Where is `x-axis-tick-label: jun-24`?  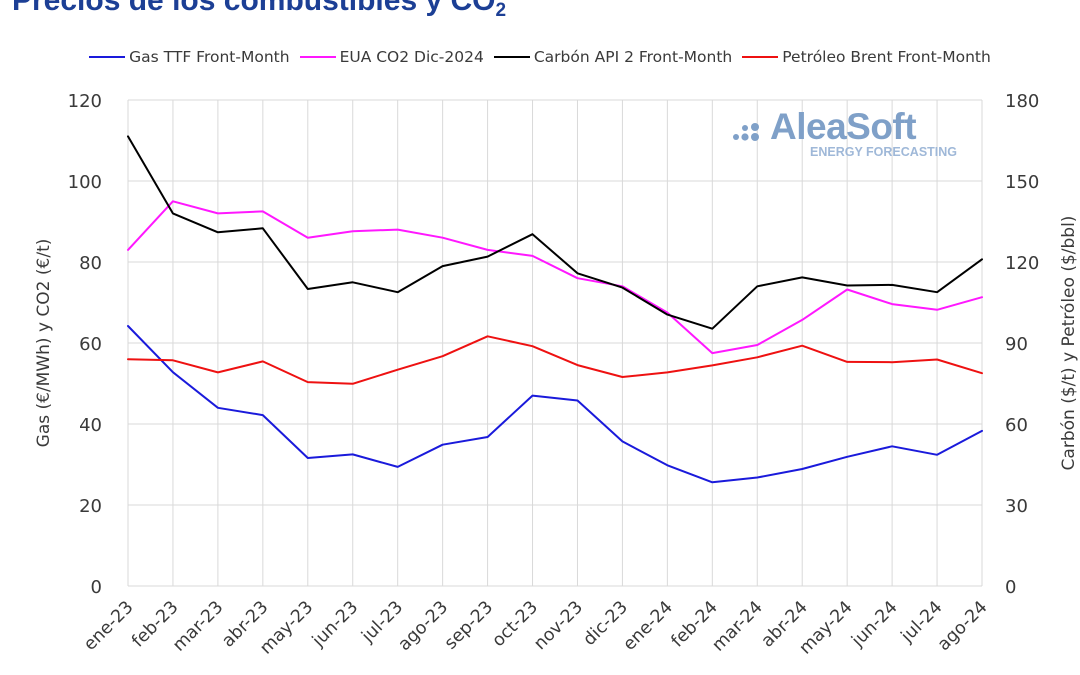
x-axis-tick-label: jun-24 is located at coordinates (874, 624).